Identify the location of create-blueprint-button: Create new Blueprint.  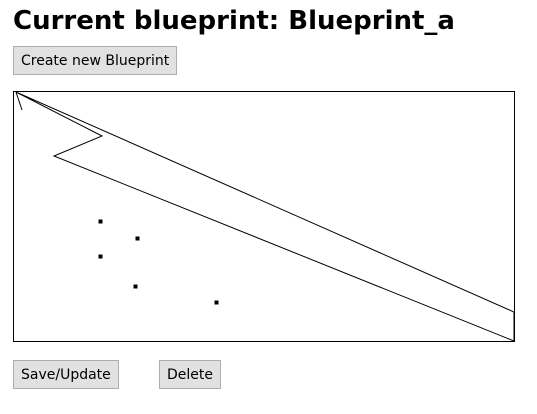
(95, 60).